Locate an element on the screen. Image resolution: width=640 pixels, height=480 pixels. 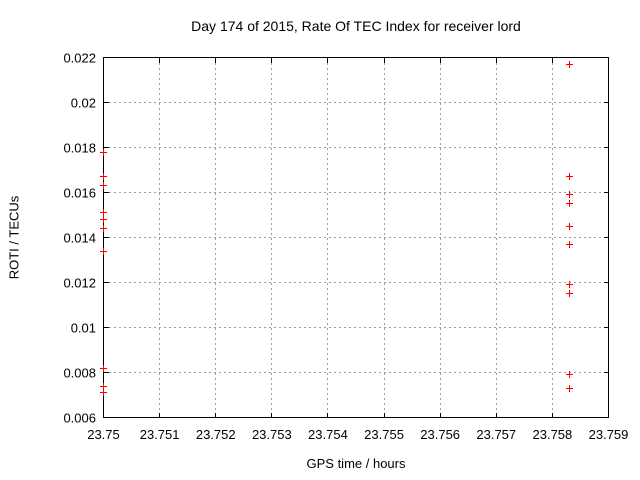
x-tick-label: 23.752 is located at coordinates (215, 434).